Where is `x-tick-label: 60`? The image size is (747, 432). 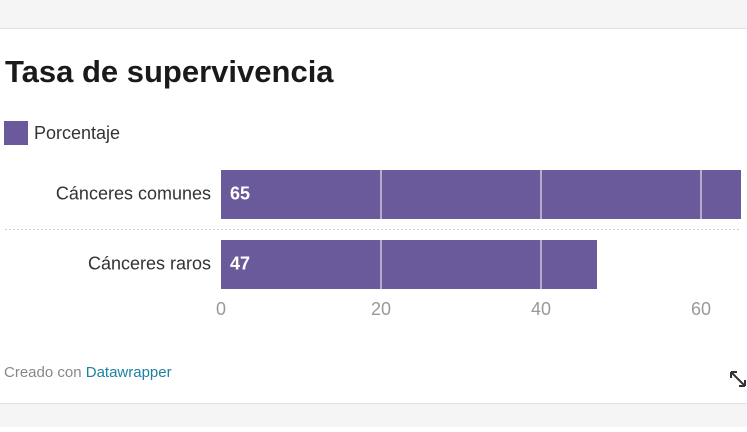
x-tick-label: 60 is located at coordinates (701, 309).